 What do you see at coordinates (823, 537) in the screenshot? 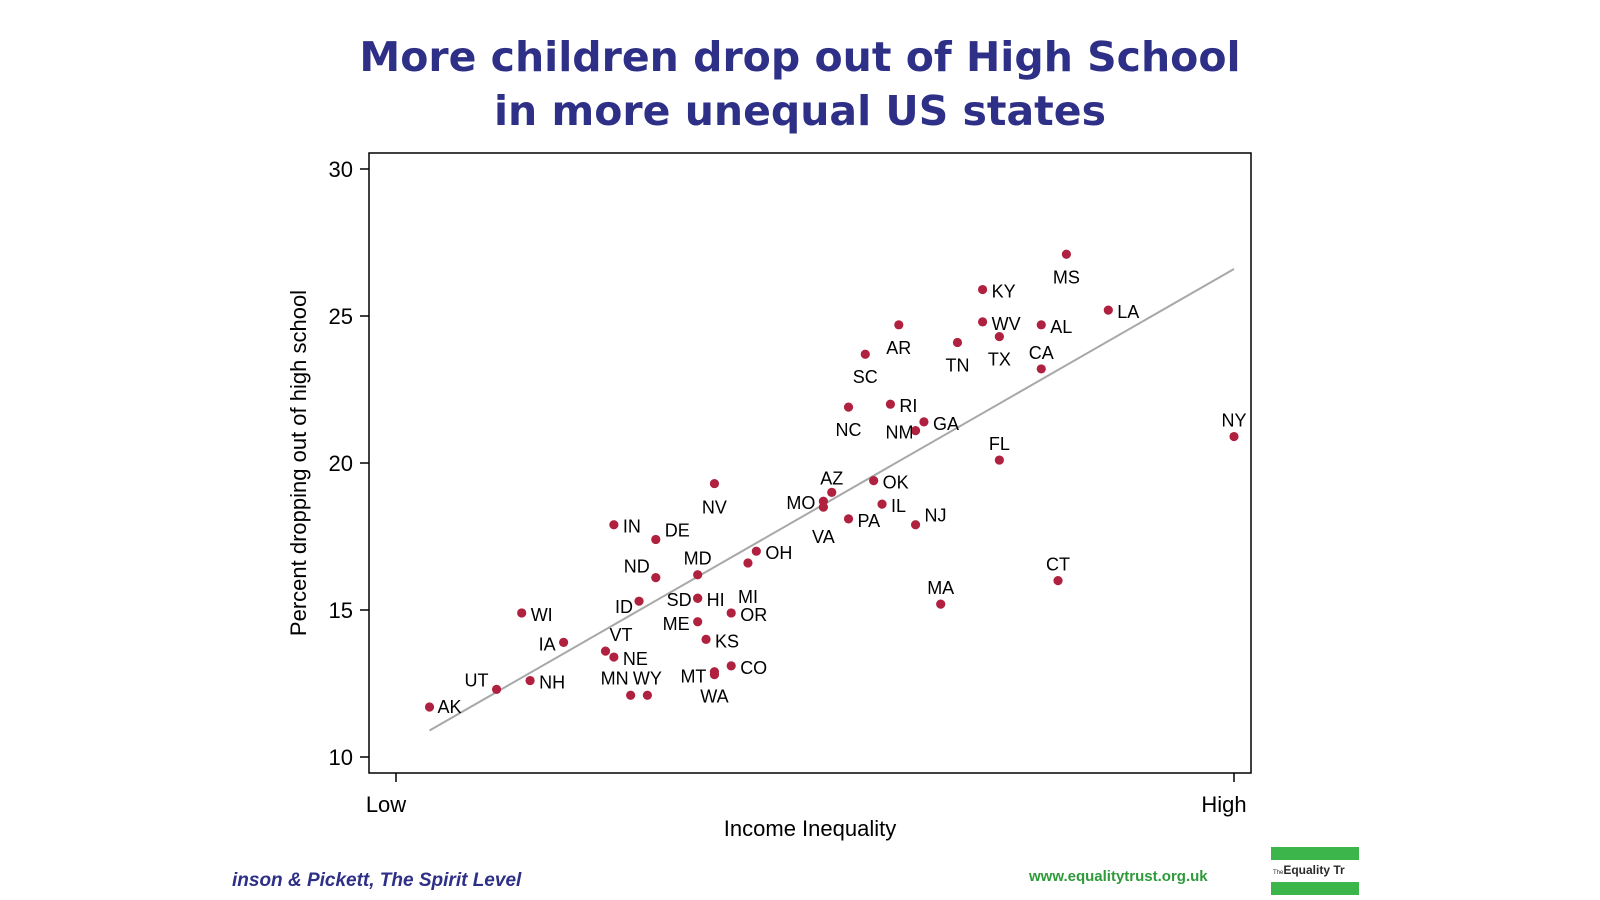
I see `point-label-va: VA` at bounding box center [823, 537].